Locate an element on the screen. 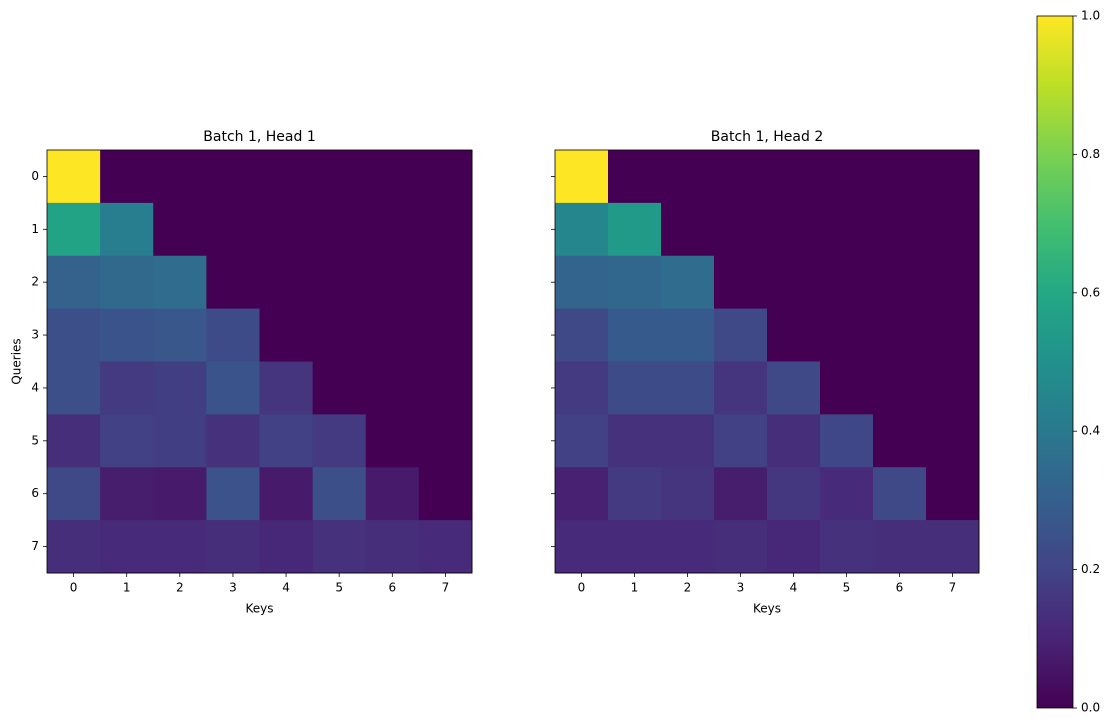  colorbar-tick-label: 1.0 is located at coordinates (1090, 16).